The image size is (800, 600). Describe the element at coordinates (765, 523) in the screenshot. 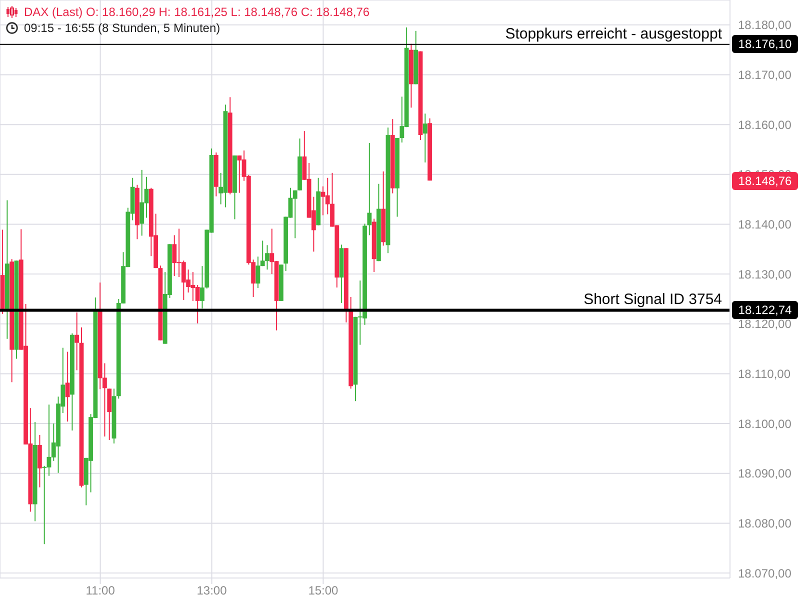

I see `y-tick-label: 18.080,00` at that location.